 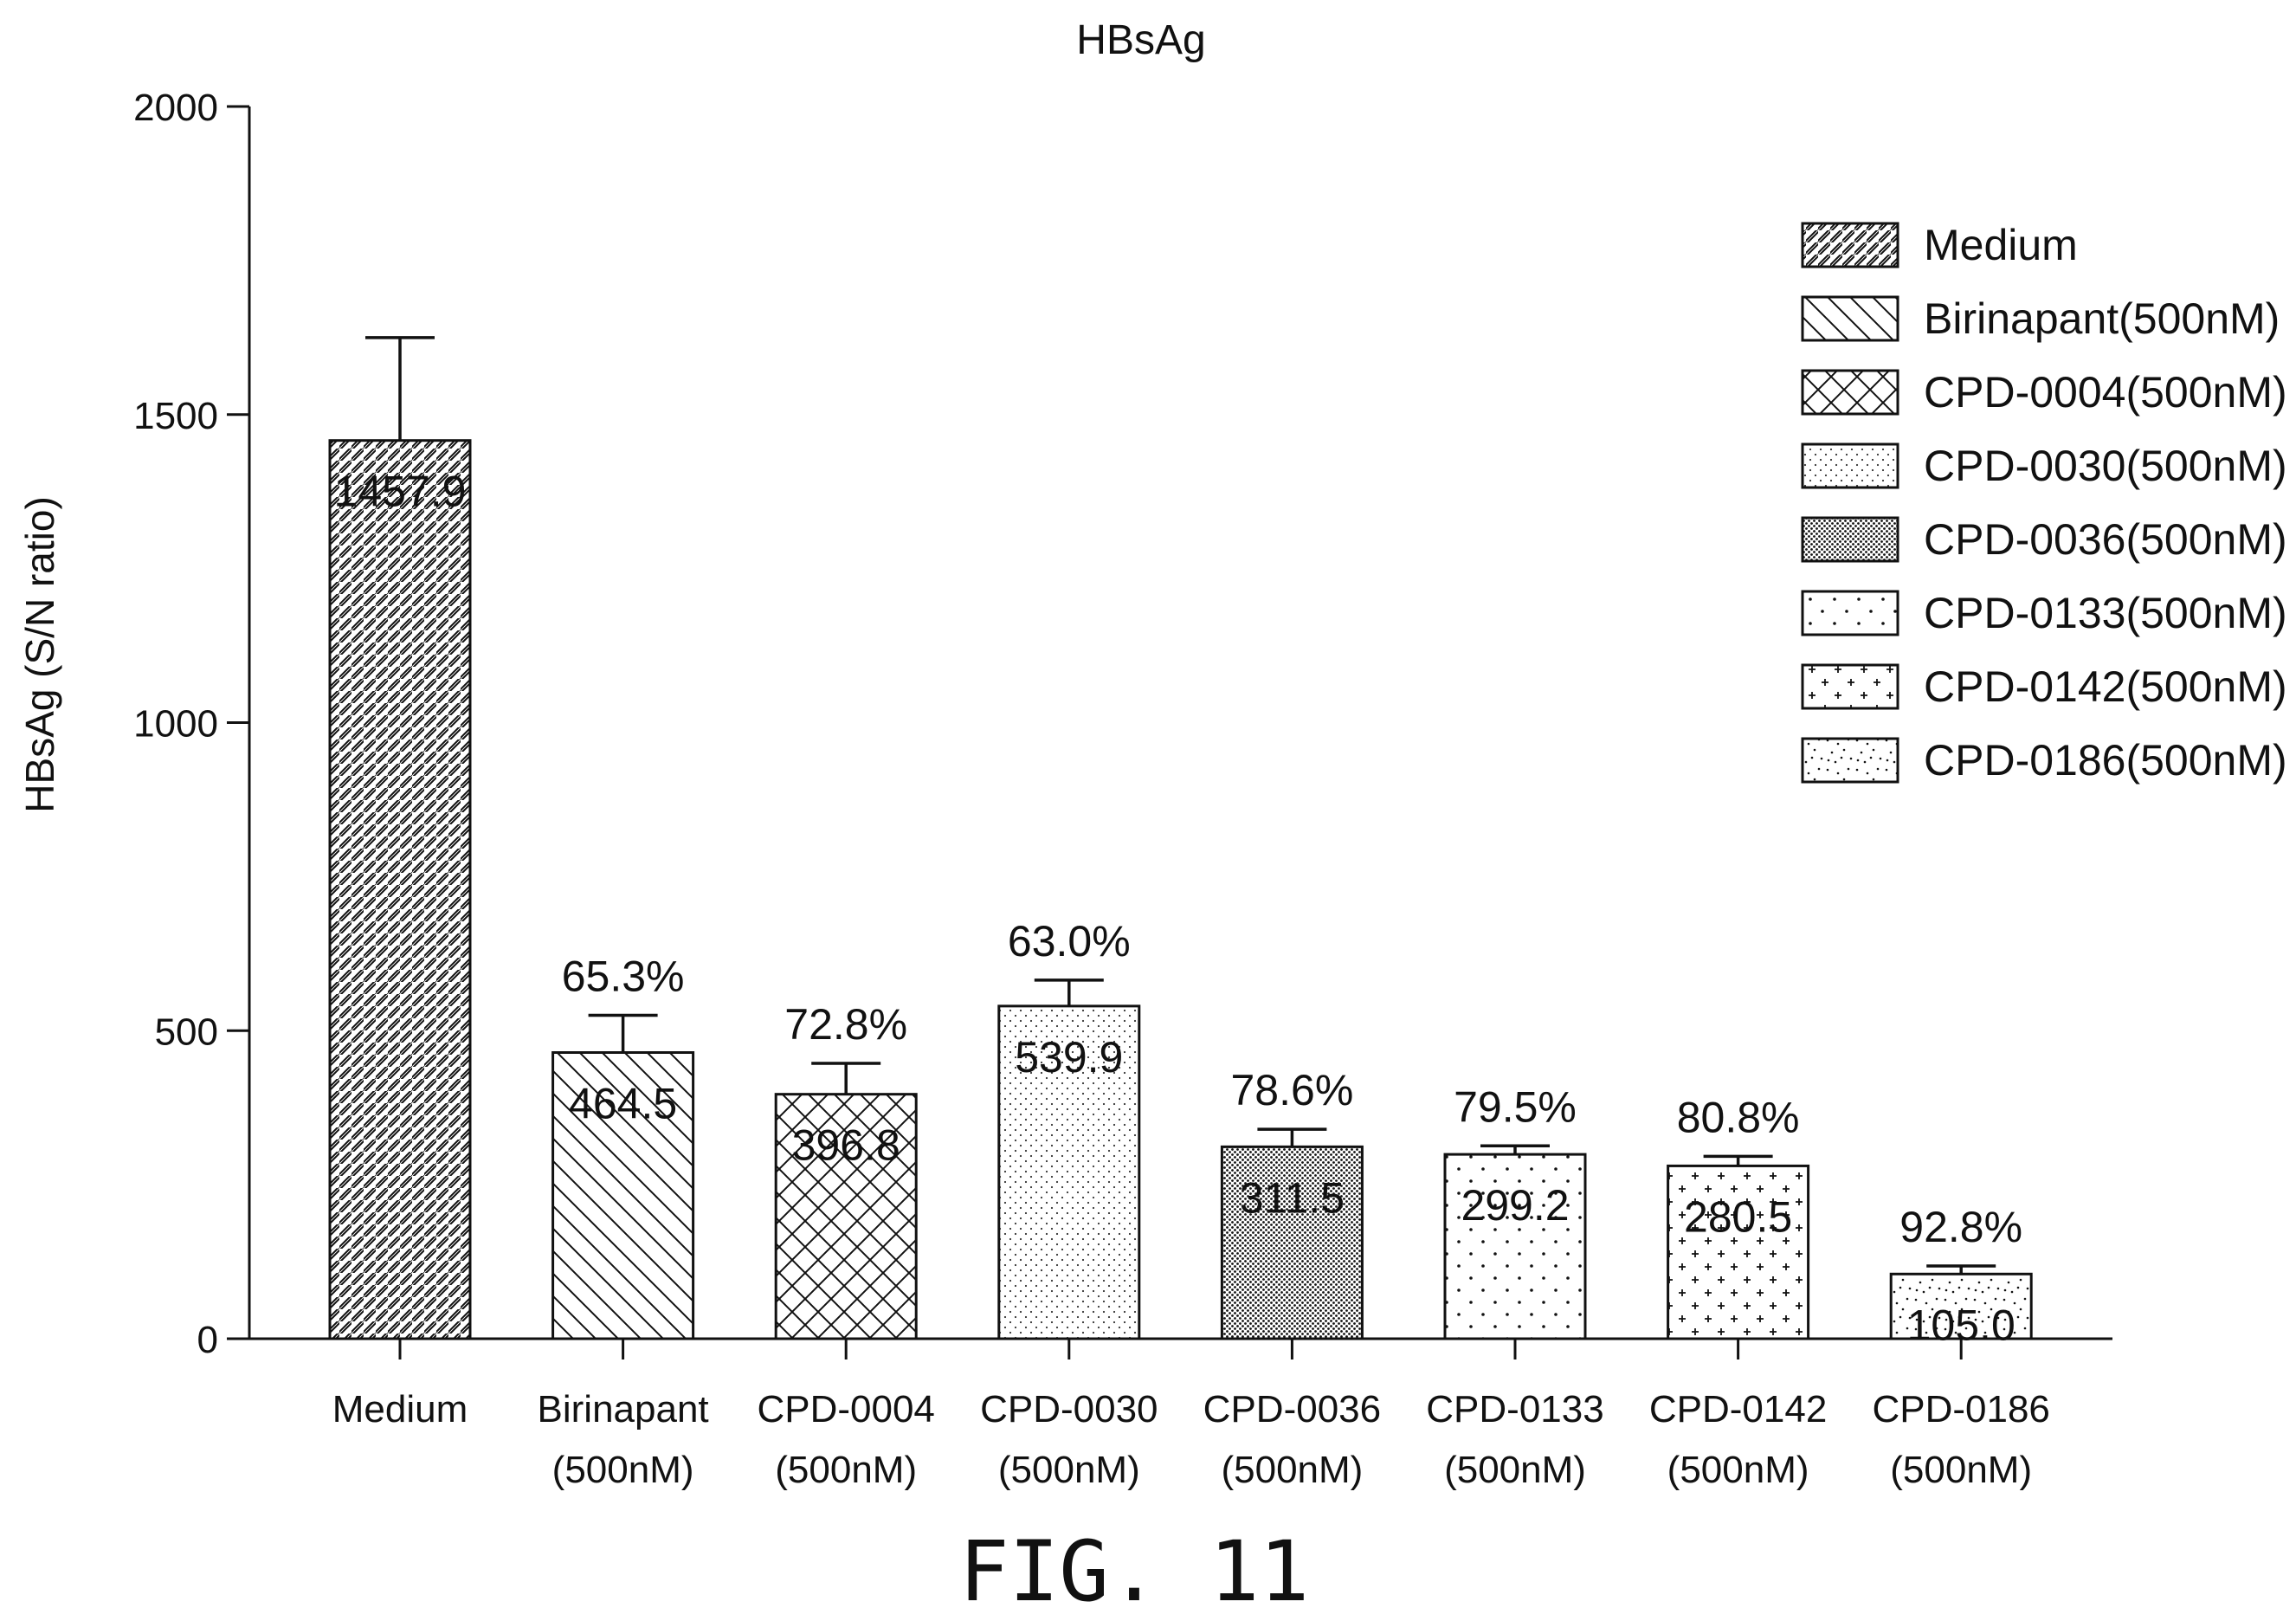 I want to click on bar-group: 464.5 65.3%, so click(x=623, y=1146).